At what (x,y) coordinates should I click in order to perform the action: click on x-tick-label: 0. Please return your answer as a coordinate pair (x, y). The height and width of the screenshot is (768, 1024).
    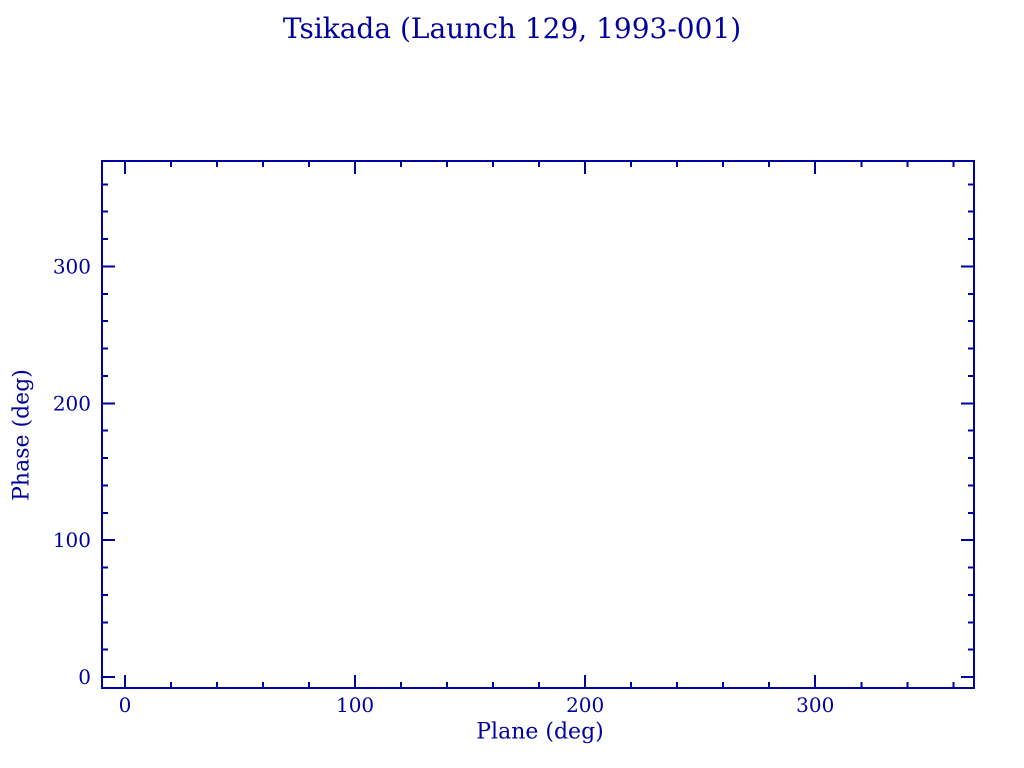
    Looking at the image, I should click on (125, 705).